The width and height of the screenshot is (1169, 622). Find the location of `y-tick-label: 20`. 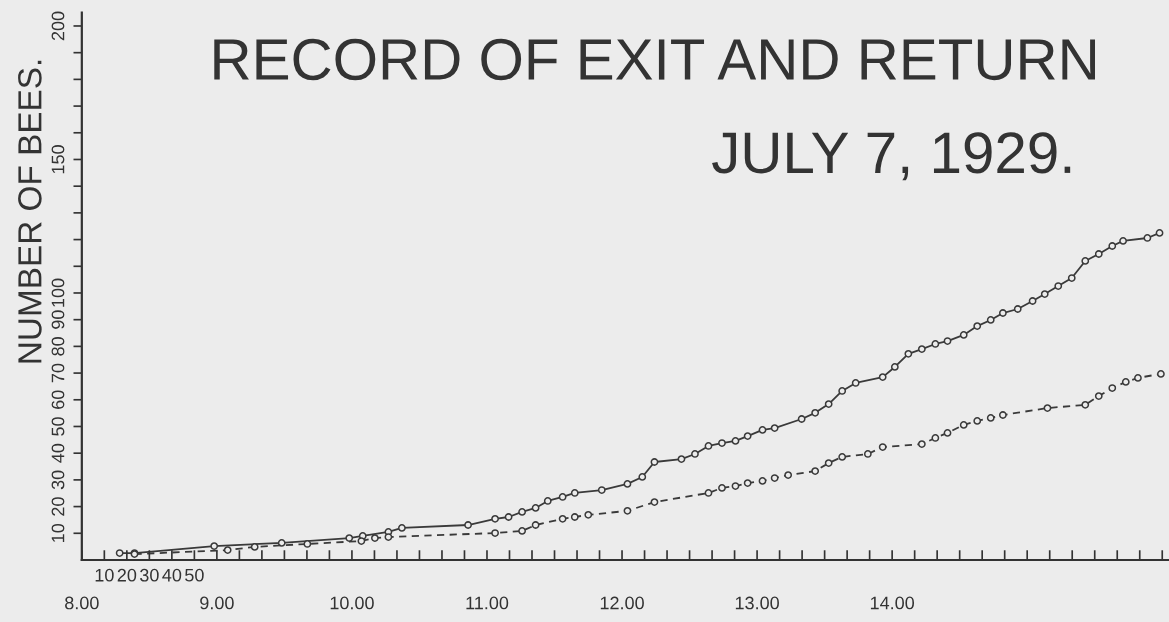

y-tick-label: 20 is located at coordinates (58, 506).